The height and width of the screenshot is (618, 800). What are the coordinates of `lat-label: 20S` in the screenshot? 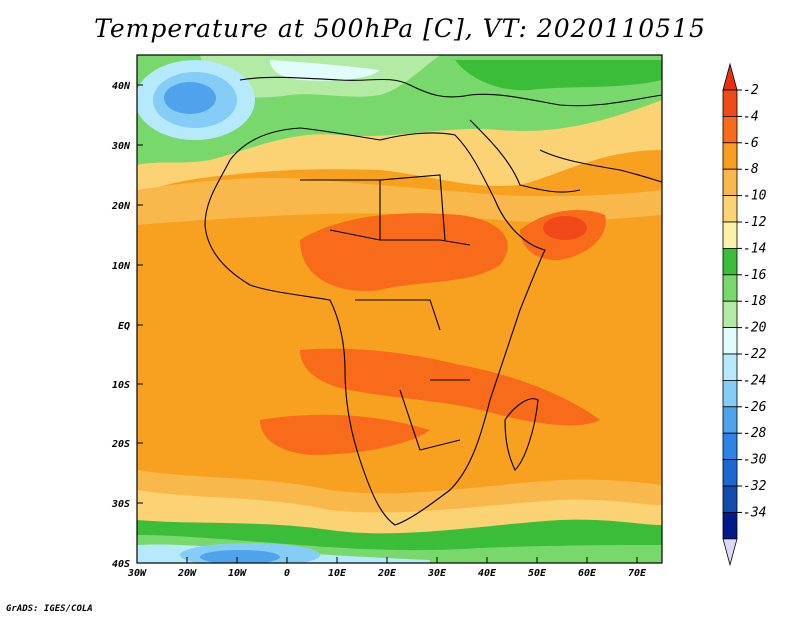 It's located at (120, 444).